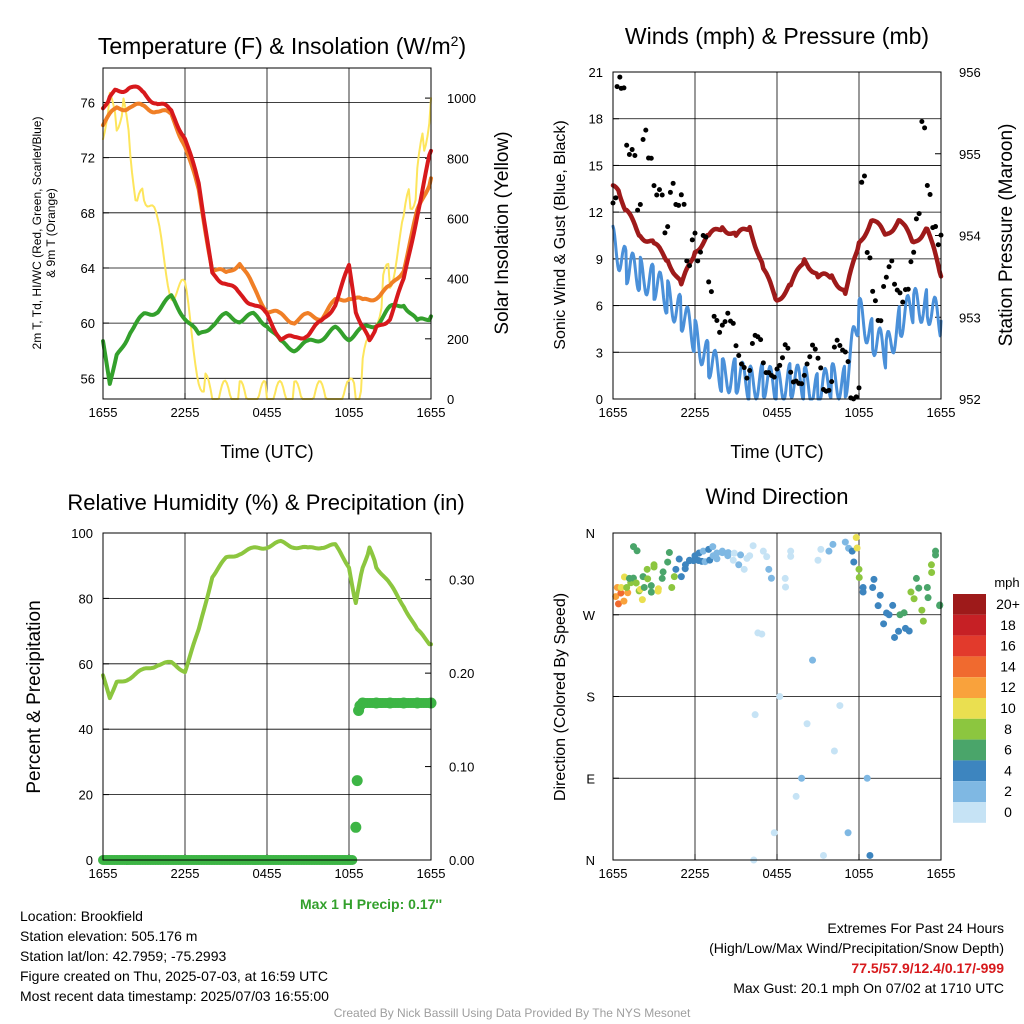 The width and height of the screenshot is (1024, 1024). I want to click on temp-ylabel-line2: & 9m T (Orange), so click(51, 233).